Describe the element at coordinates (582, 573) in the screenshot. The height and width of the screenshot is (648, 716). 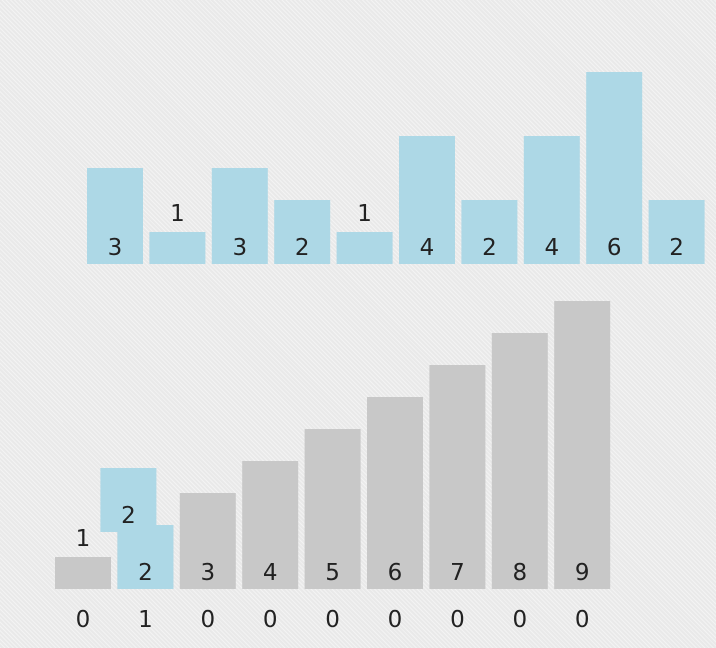
I see `background-bar-label: 9` at that location.